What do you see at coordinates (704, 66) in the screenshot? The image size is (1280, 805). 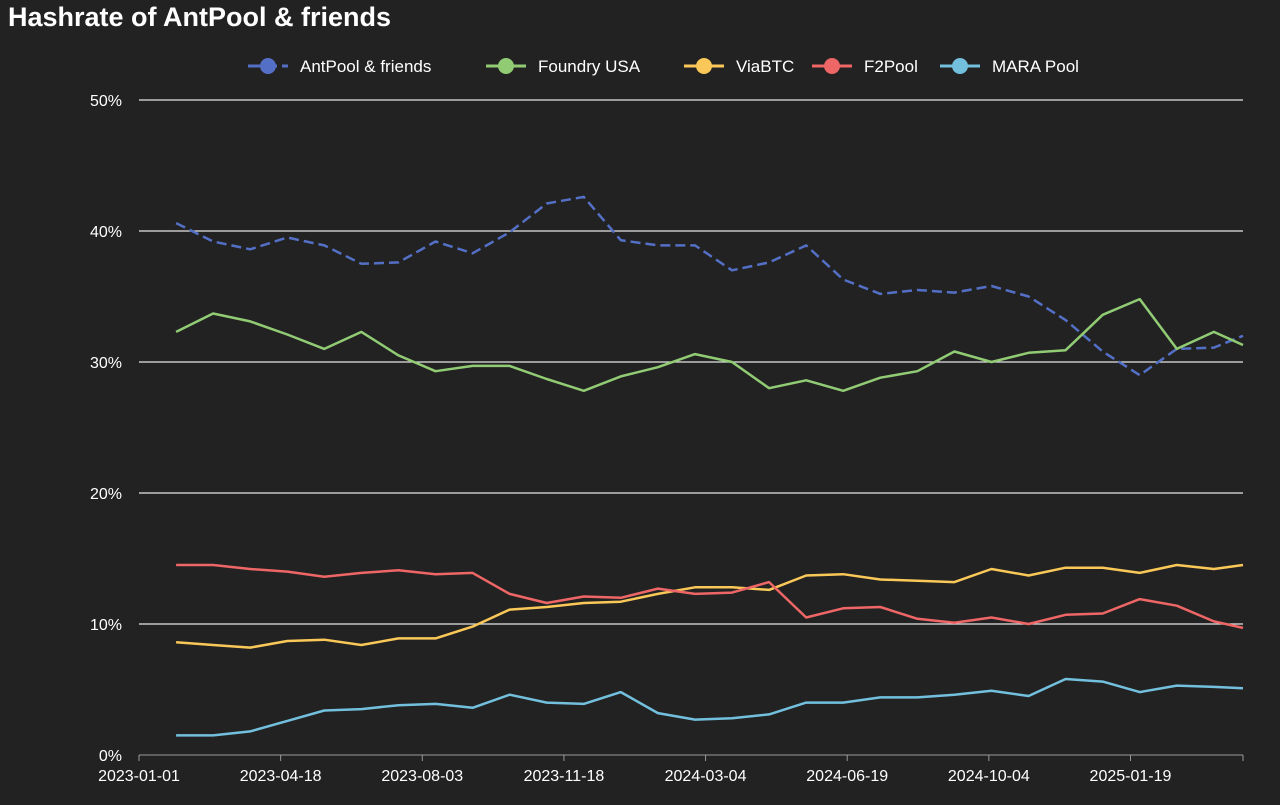 I see `legend-marker-viabtc` at bounding box center [704, 66].